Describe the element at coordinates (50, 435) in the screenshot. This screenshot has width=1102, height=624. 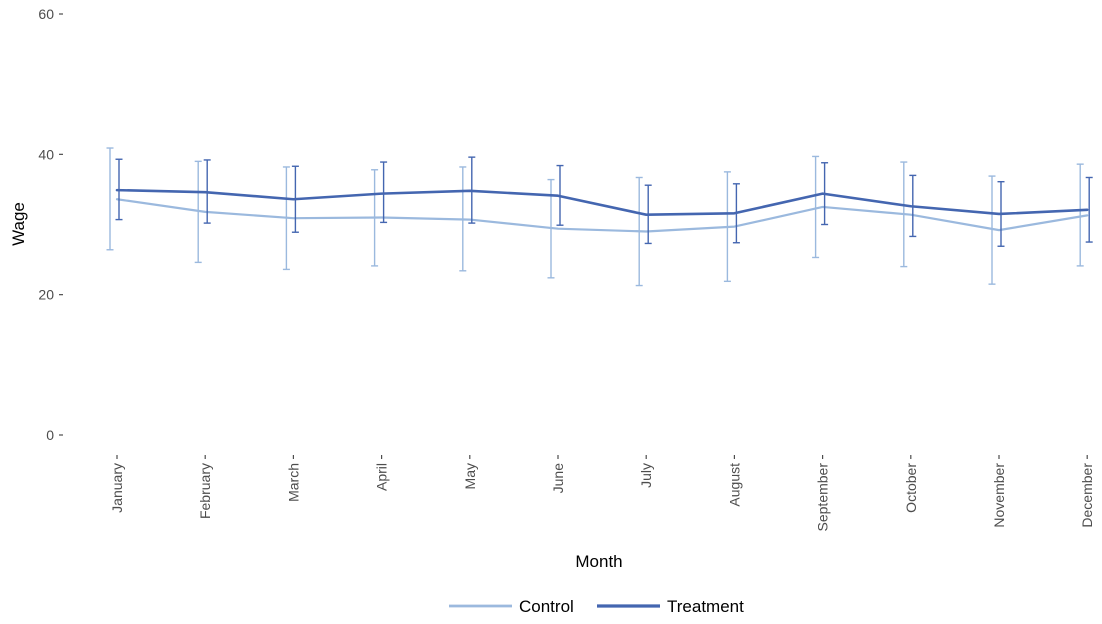
I see `y-tick-label: 0` at that location.